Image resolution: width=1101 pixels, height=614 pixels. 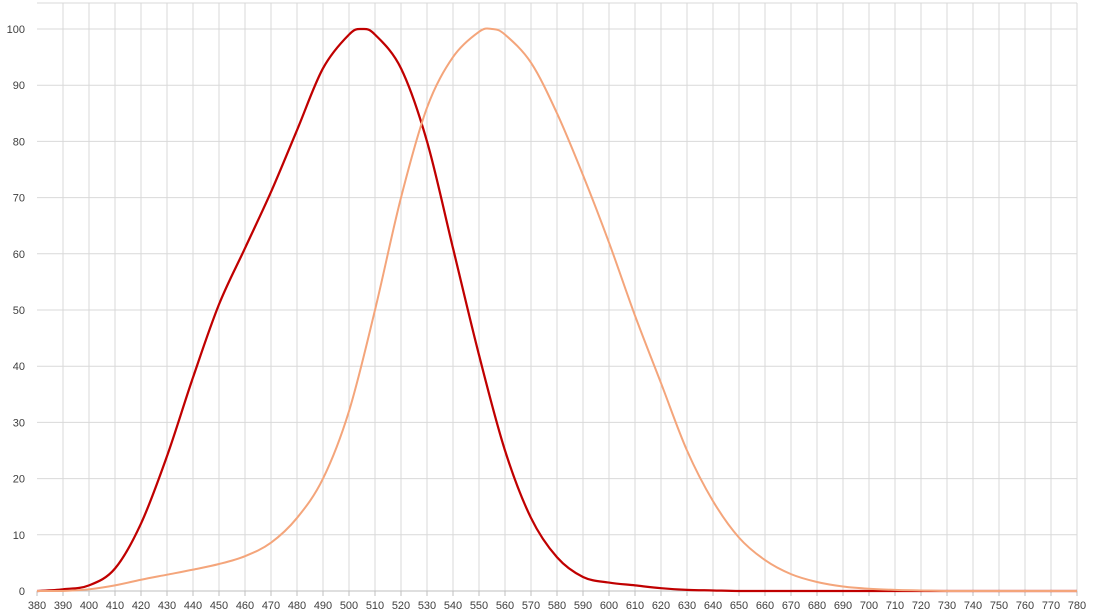 I want to click on x-tick-label: 780, so click(x=1077, y=606).